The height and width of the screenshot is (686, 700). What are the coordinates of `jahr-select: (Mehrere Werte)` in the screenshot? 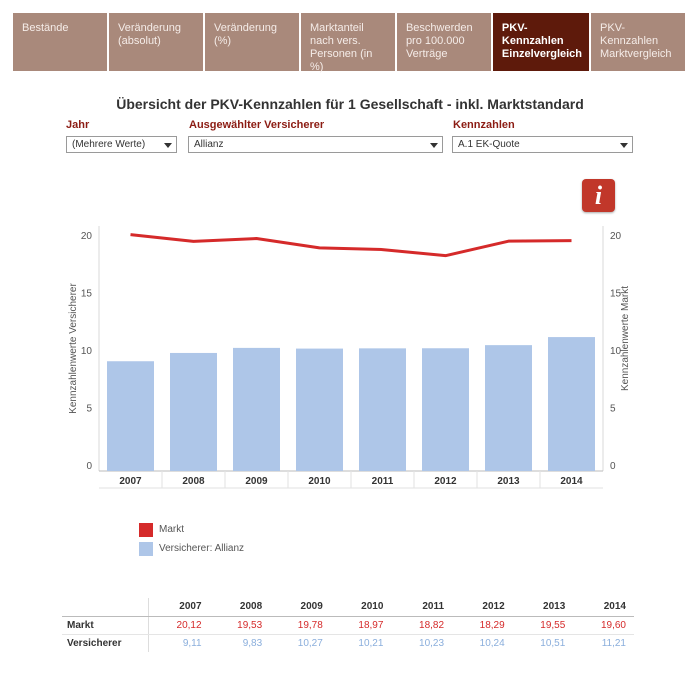 It's located at (121, 144).